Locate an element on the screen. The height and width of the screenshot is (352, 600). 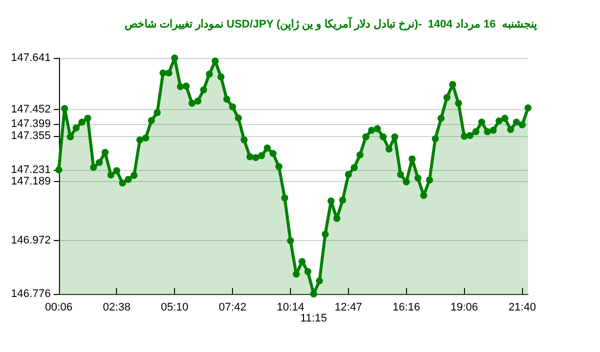
y-tick-label: 147.641 is located at coordinates (30, 58).